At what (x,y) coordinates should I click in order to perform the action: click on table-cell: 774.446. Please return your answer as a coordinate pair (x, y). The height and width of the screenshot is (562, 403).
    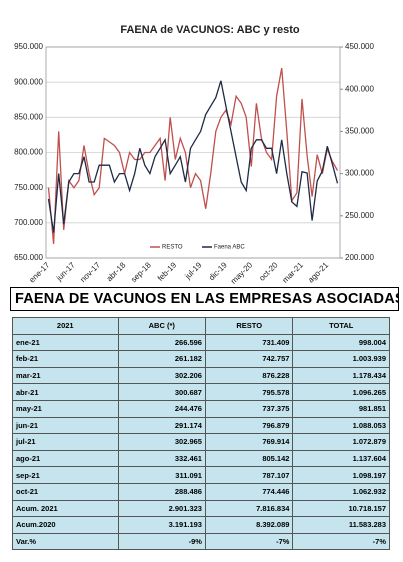
    Looking at the image, I should click on (249, 491).